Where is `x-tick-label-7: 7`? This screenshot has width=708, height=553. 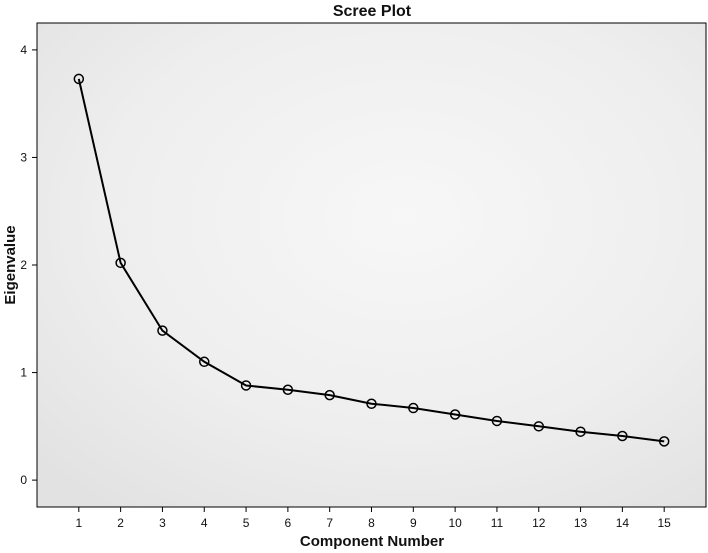
x-tick-label-7: 7 is located at coordinates (329, 523).